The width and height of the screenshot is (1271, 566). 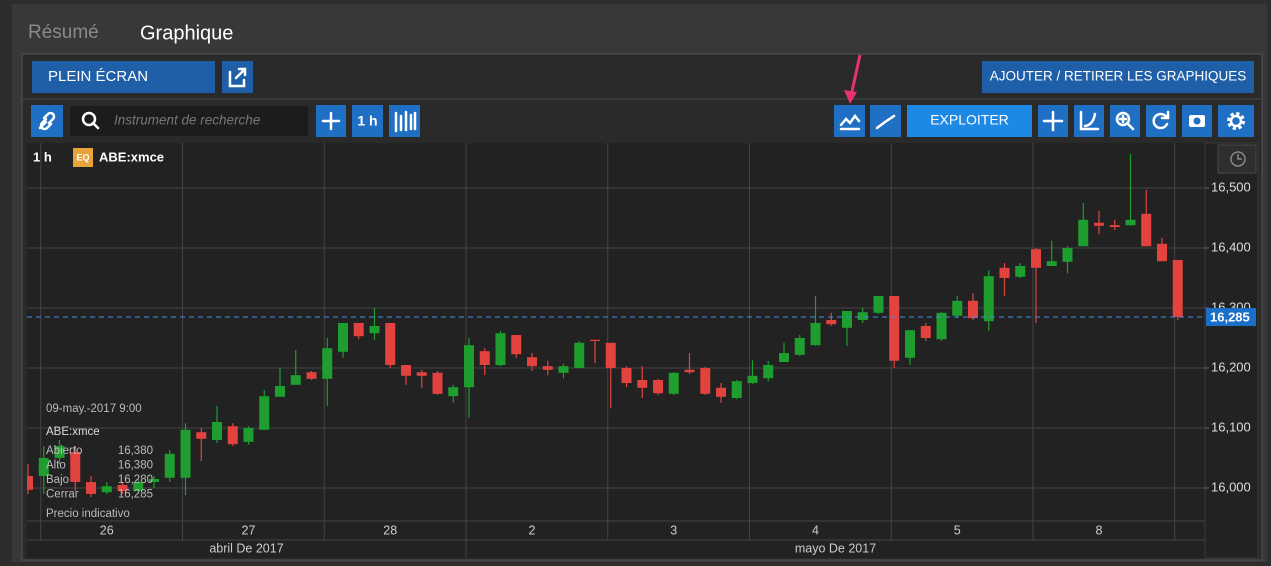 I want to click on link-button, so click(x=47, y=121).